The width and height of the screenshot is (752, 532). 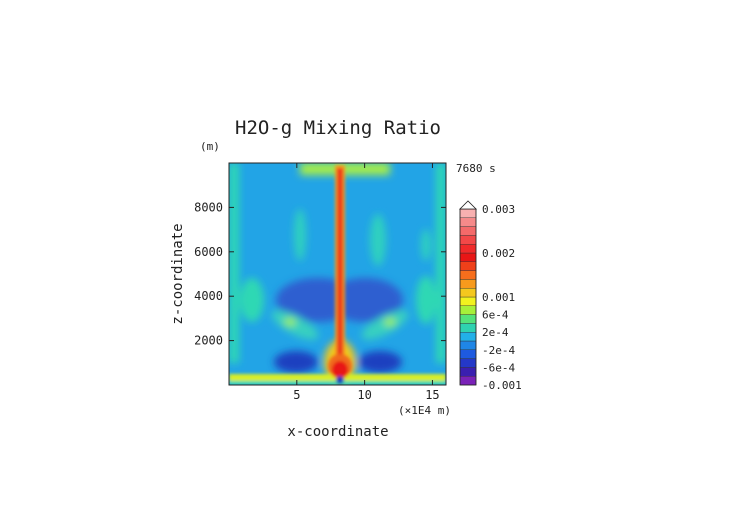 I want to click on colorbar-tick-label: 6e-4, so click(x=495, y=315).